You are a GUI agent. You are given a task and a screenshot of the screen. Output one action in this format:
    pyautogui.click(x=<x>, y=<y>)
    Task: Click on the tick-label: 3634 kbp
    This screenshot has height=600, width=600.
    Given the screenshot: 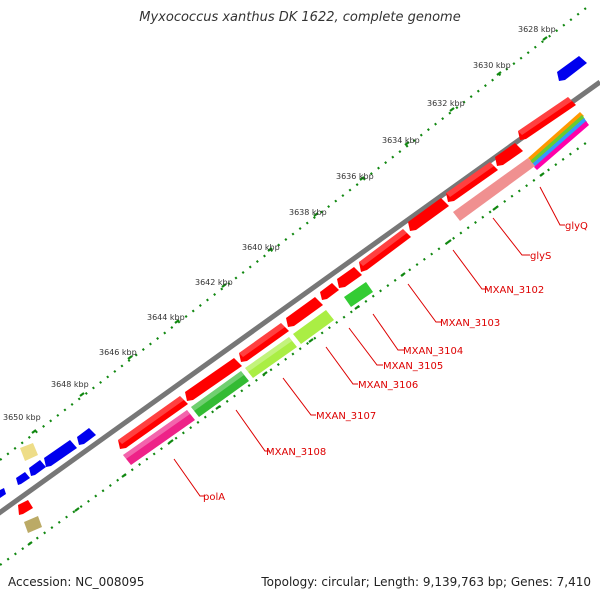 What is the action you would take?
    pyautogui.click(x=401, y=140)
    